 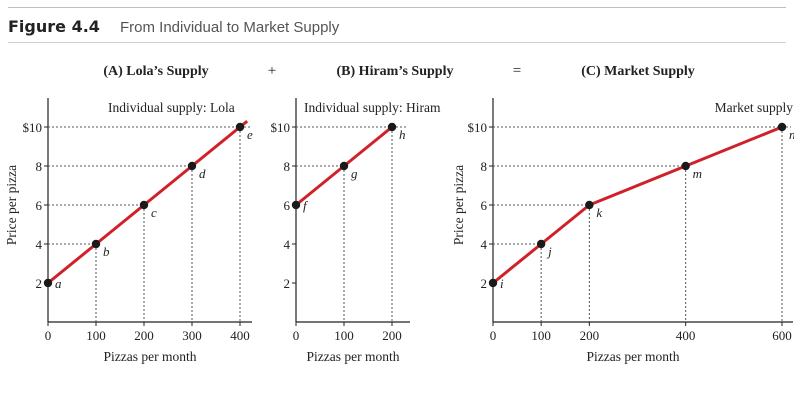 I want to click on header-bottom-rule, so click(x=397, y=42).